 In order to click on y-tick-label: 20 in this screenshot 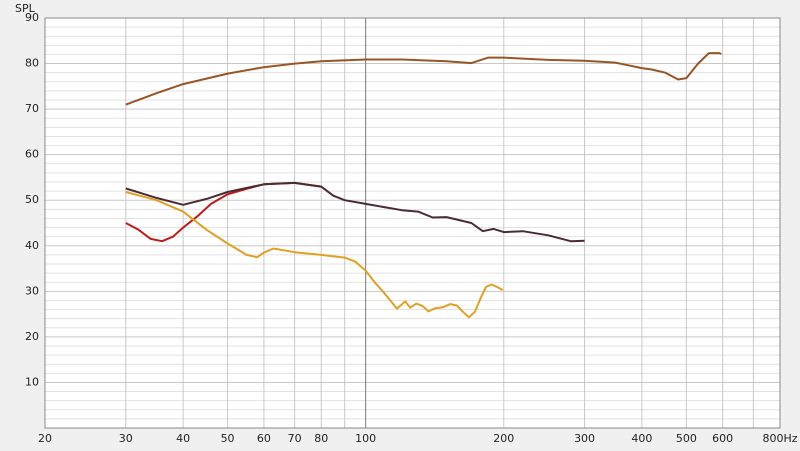, I will do `click(32, 336)`.